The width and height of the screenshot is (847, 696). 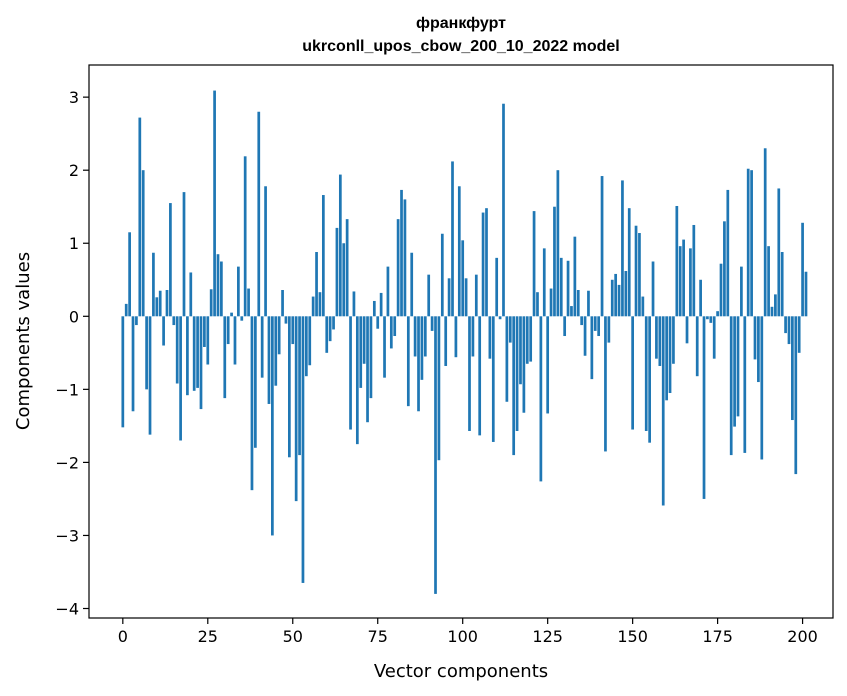 What do you see at coordinates (74, 316) in the screenshot?
I see `y-tick-label: 0` at bounding box center [74, 316].